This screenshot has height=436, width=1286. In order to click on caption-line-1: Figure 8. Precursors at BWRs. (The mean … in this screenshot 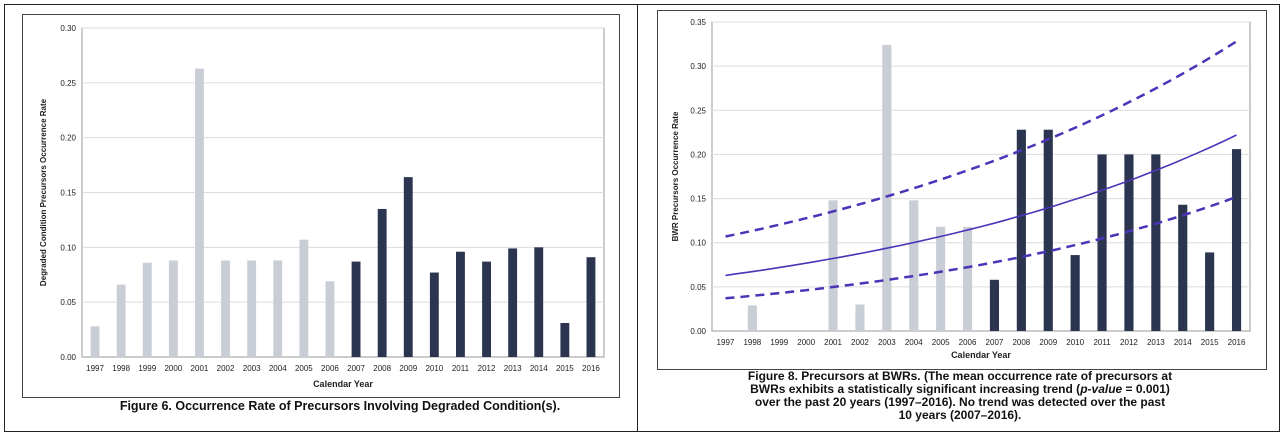, I will do `click(960, 376)`.